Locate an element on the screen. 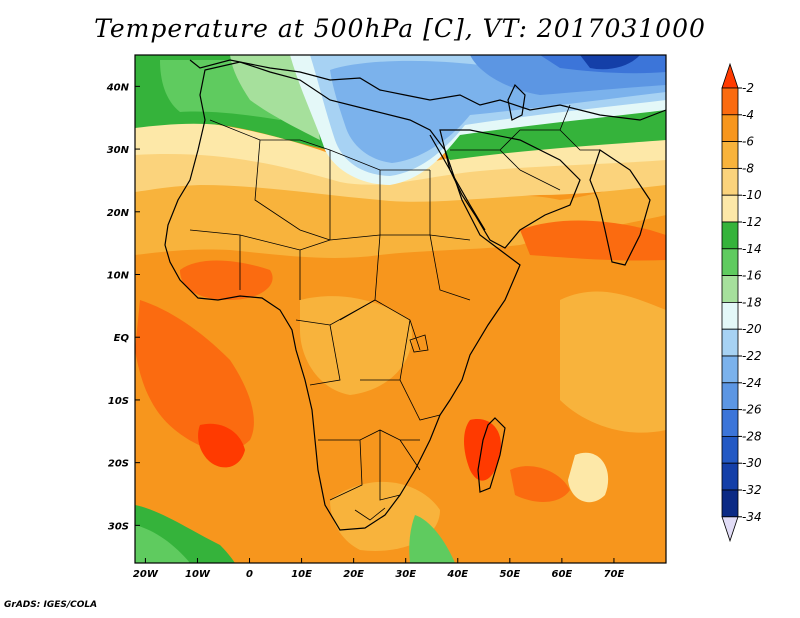 This screenshot has width=800, height=618. lat-tick-label: 10N is located at coordinates (118, 276).